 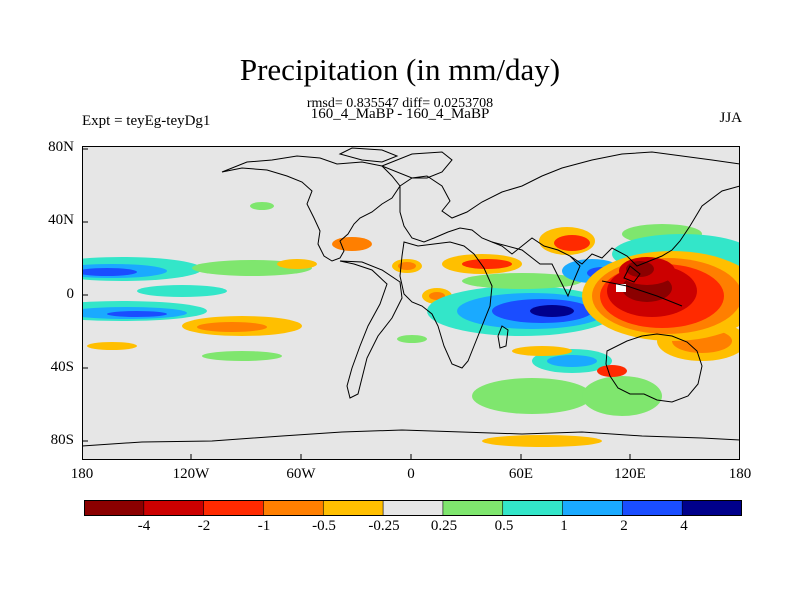 What do you see at coordinates (204, 526) in the screenshot?
I see `colorbar-label: -2` at bounding box center [204, 526].